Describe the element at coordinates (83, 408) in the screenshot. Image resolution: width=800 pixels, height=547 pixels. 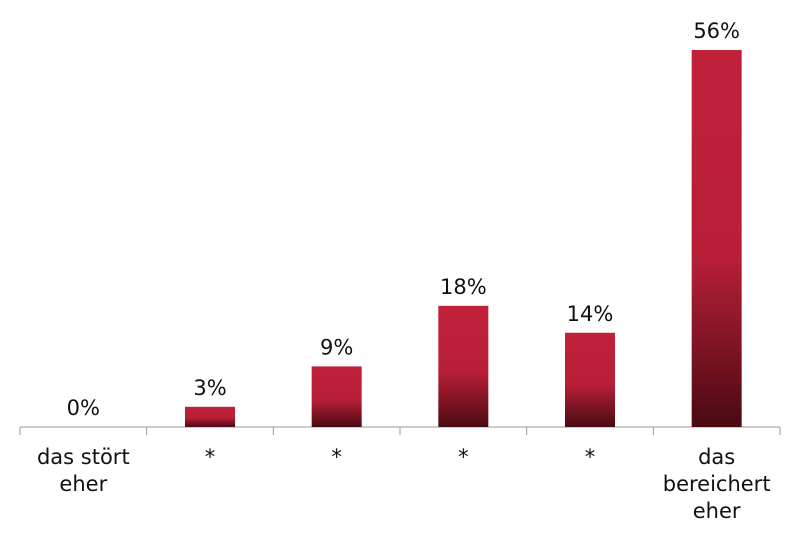
I see `data-label: 0%` at that location.